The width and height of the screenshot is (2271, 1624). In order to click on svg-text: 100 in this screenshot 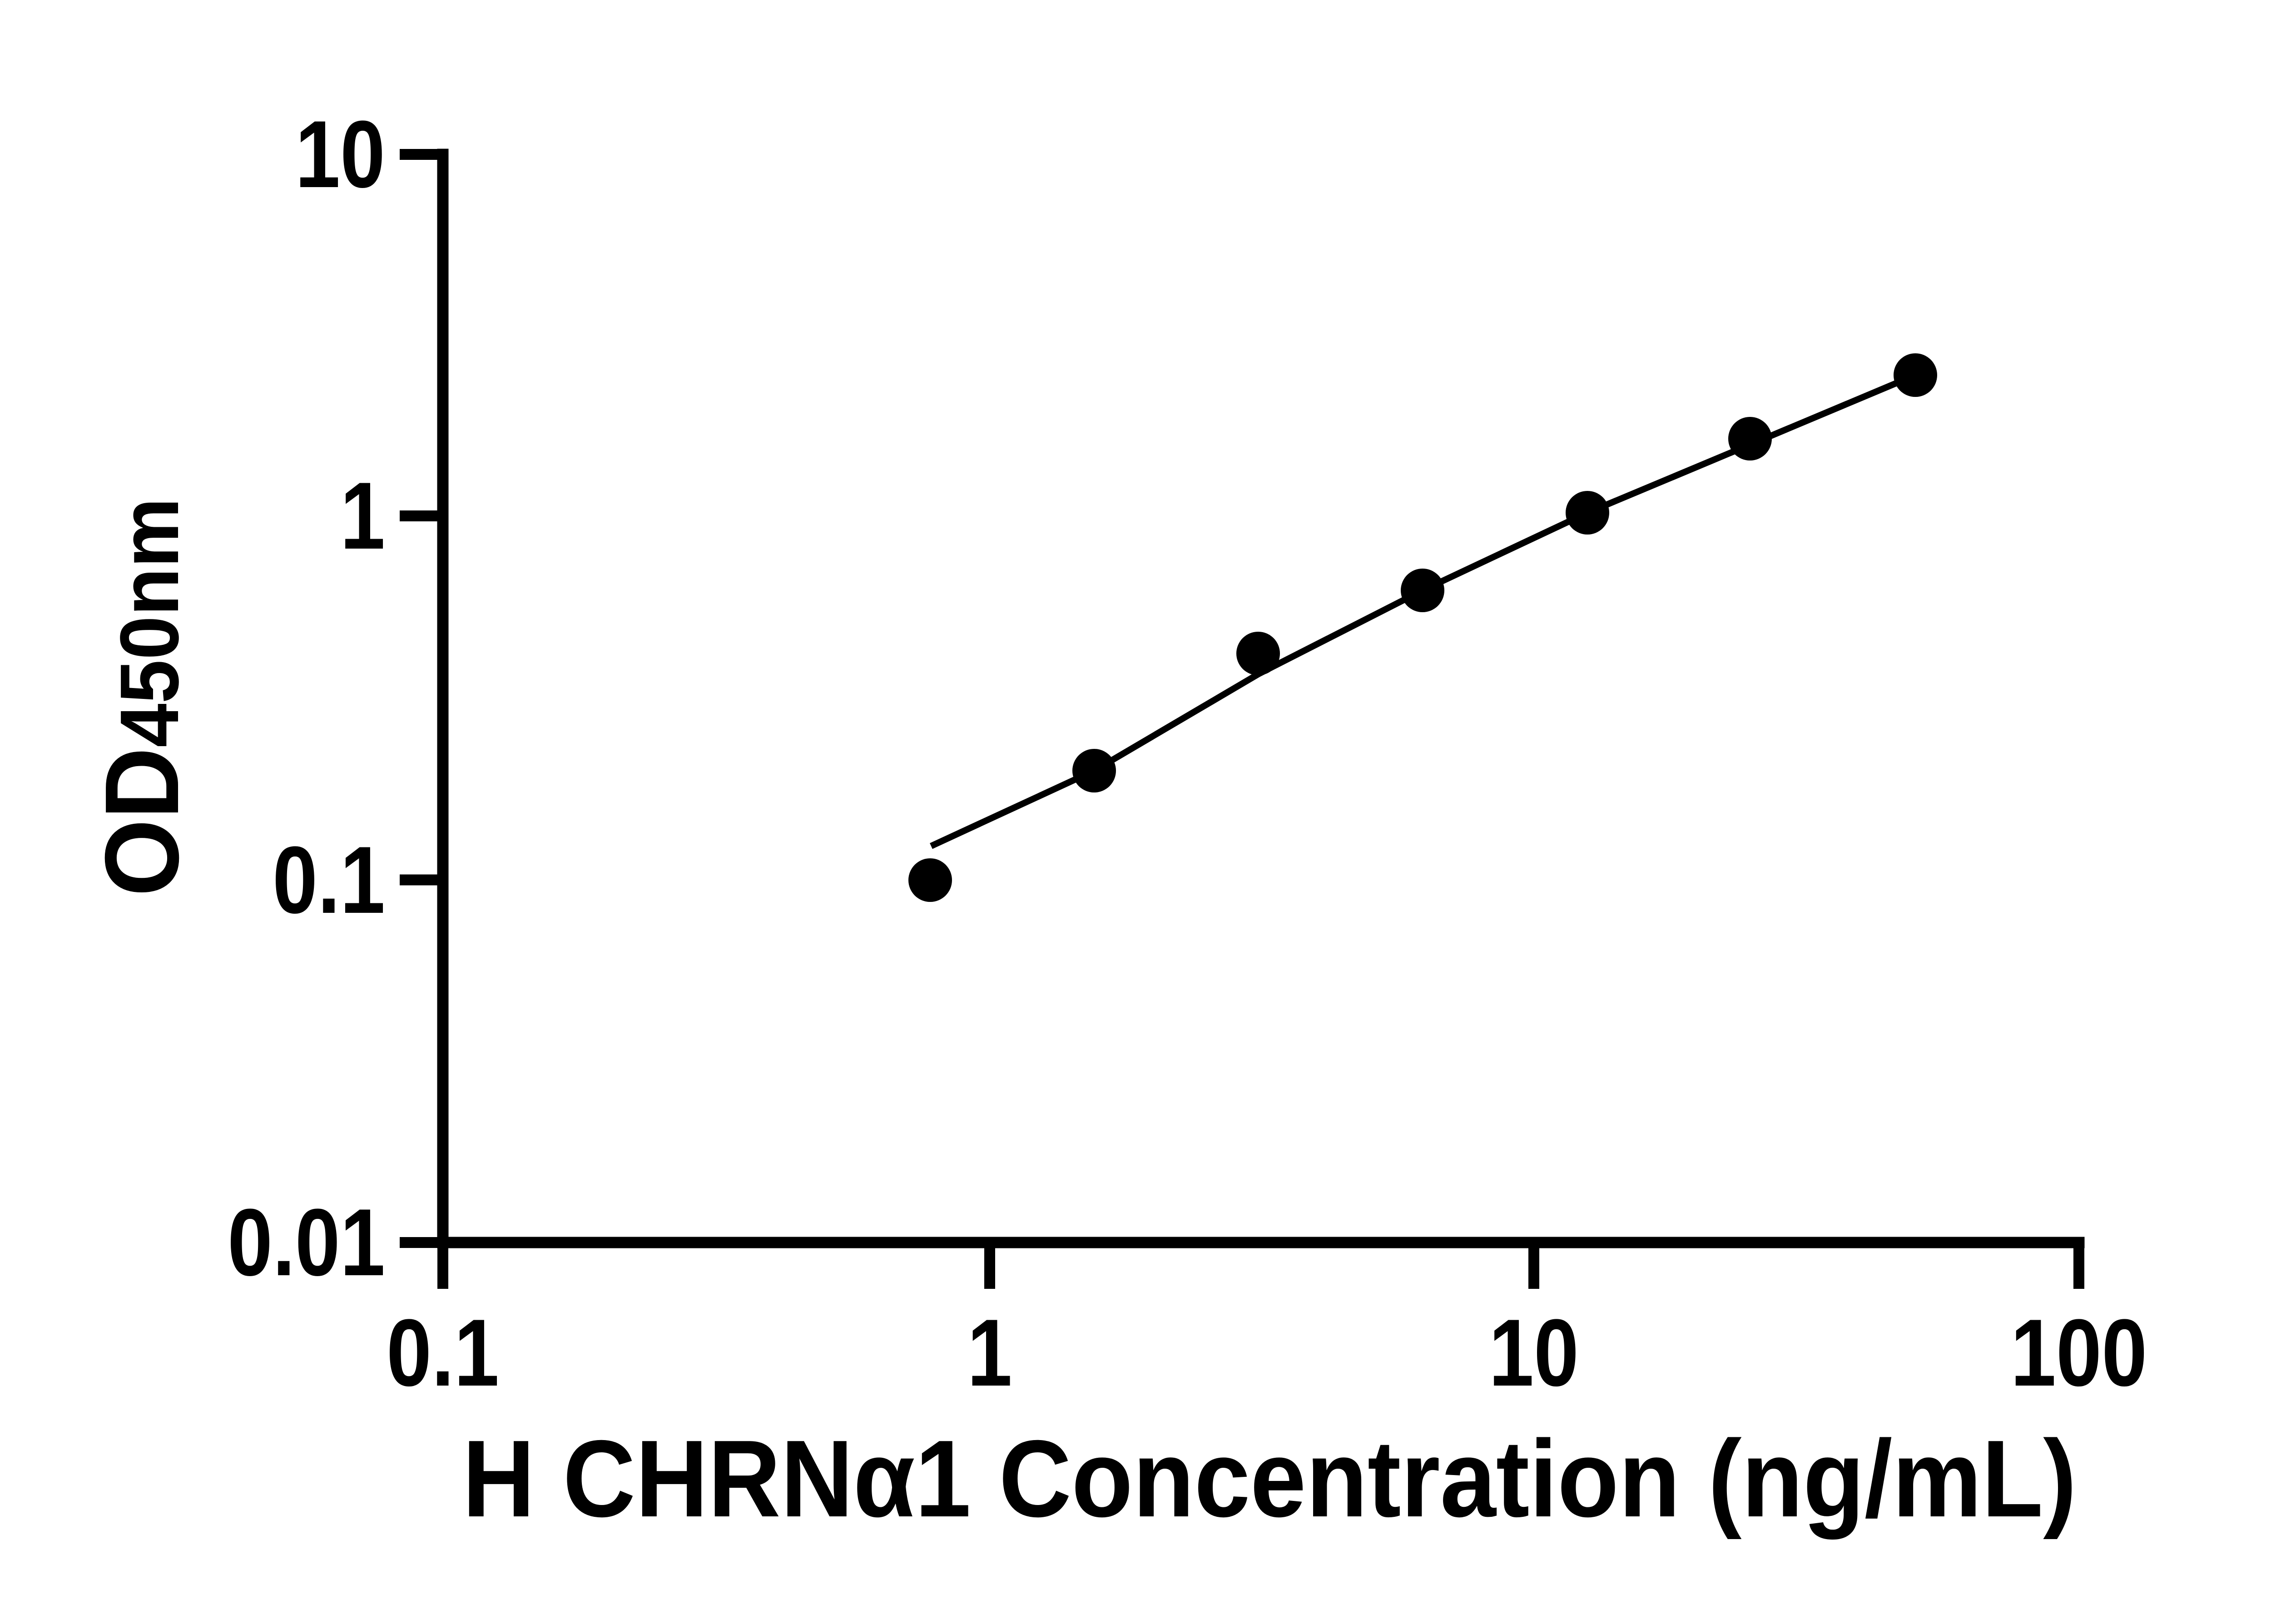, I will do `click(2079, 1352)`.